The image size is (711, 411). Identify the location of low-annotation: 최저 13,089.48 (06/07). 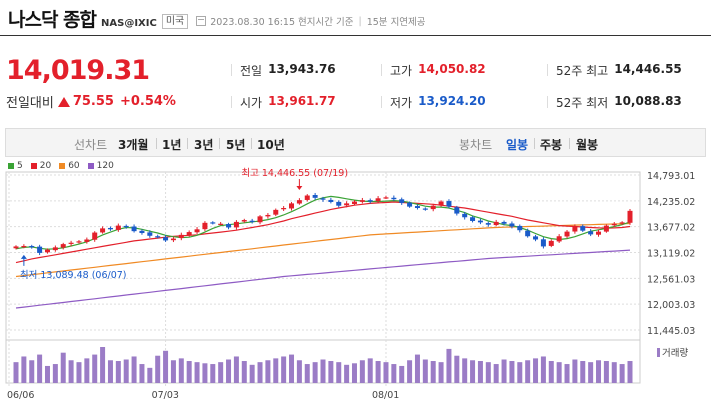
(73, 275).